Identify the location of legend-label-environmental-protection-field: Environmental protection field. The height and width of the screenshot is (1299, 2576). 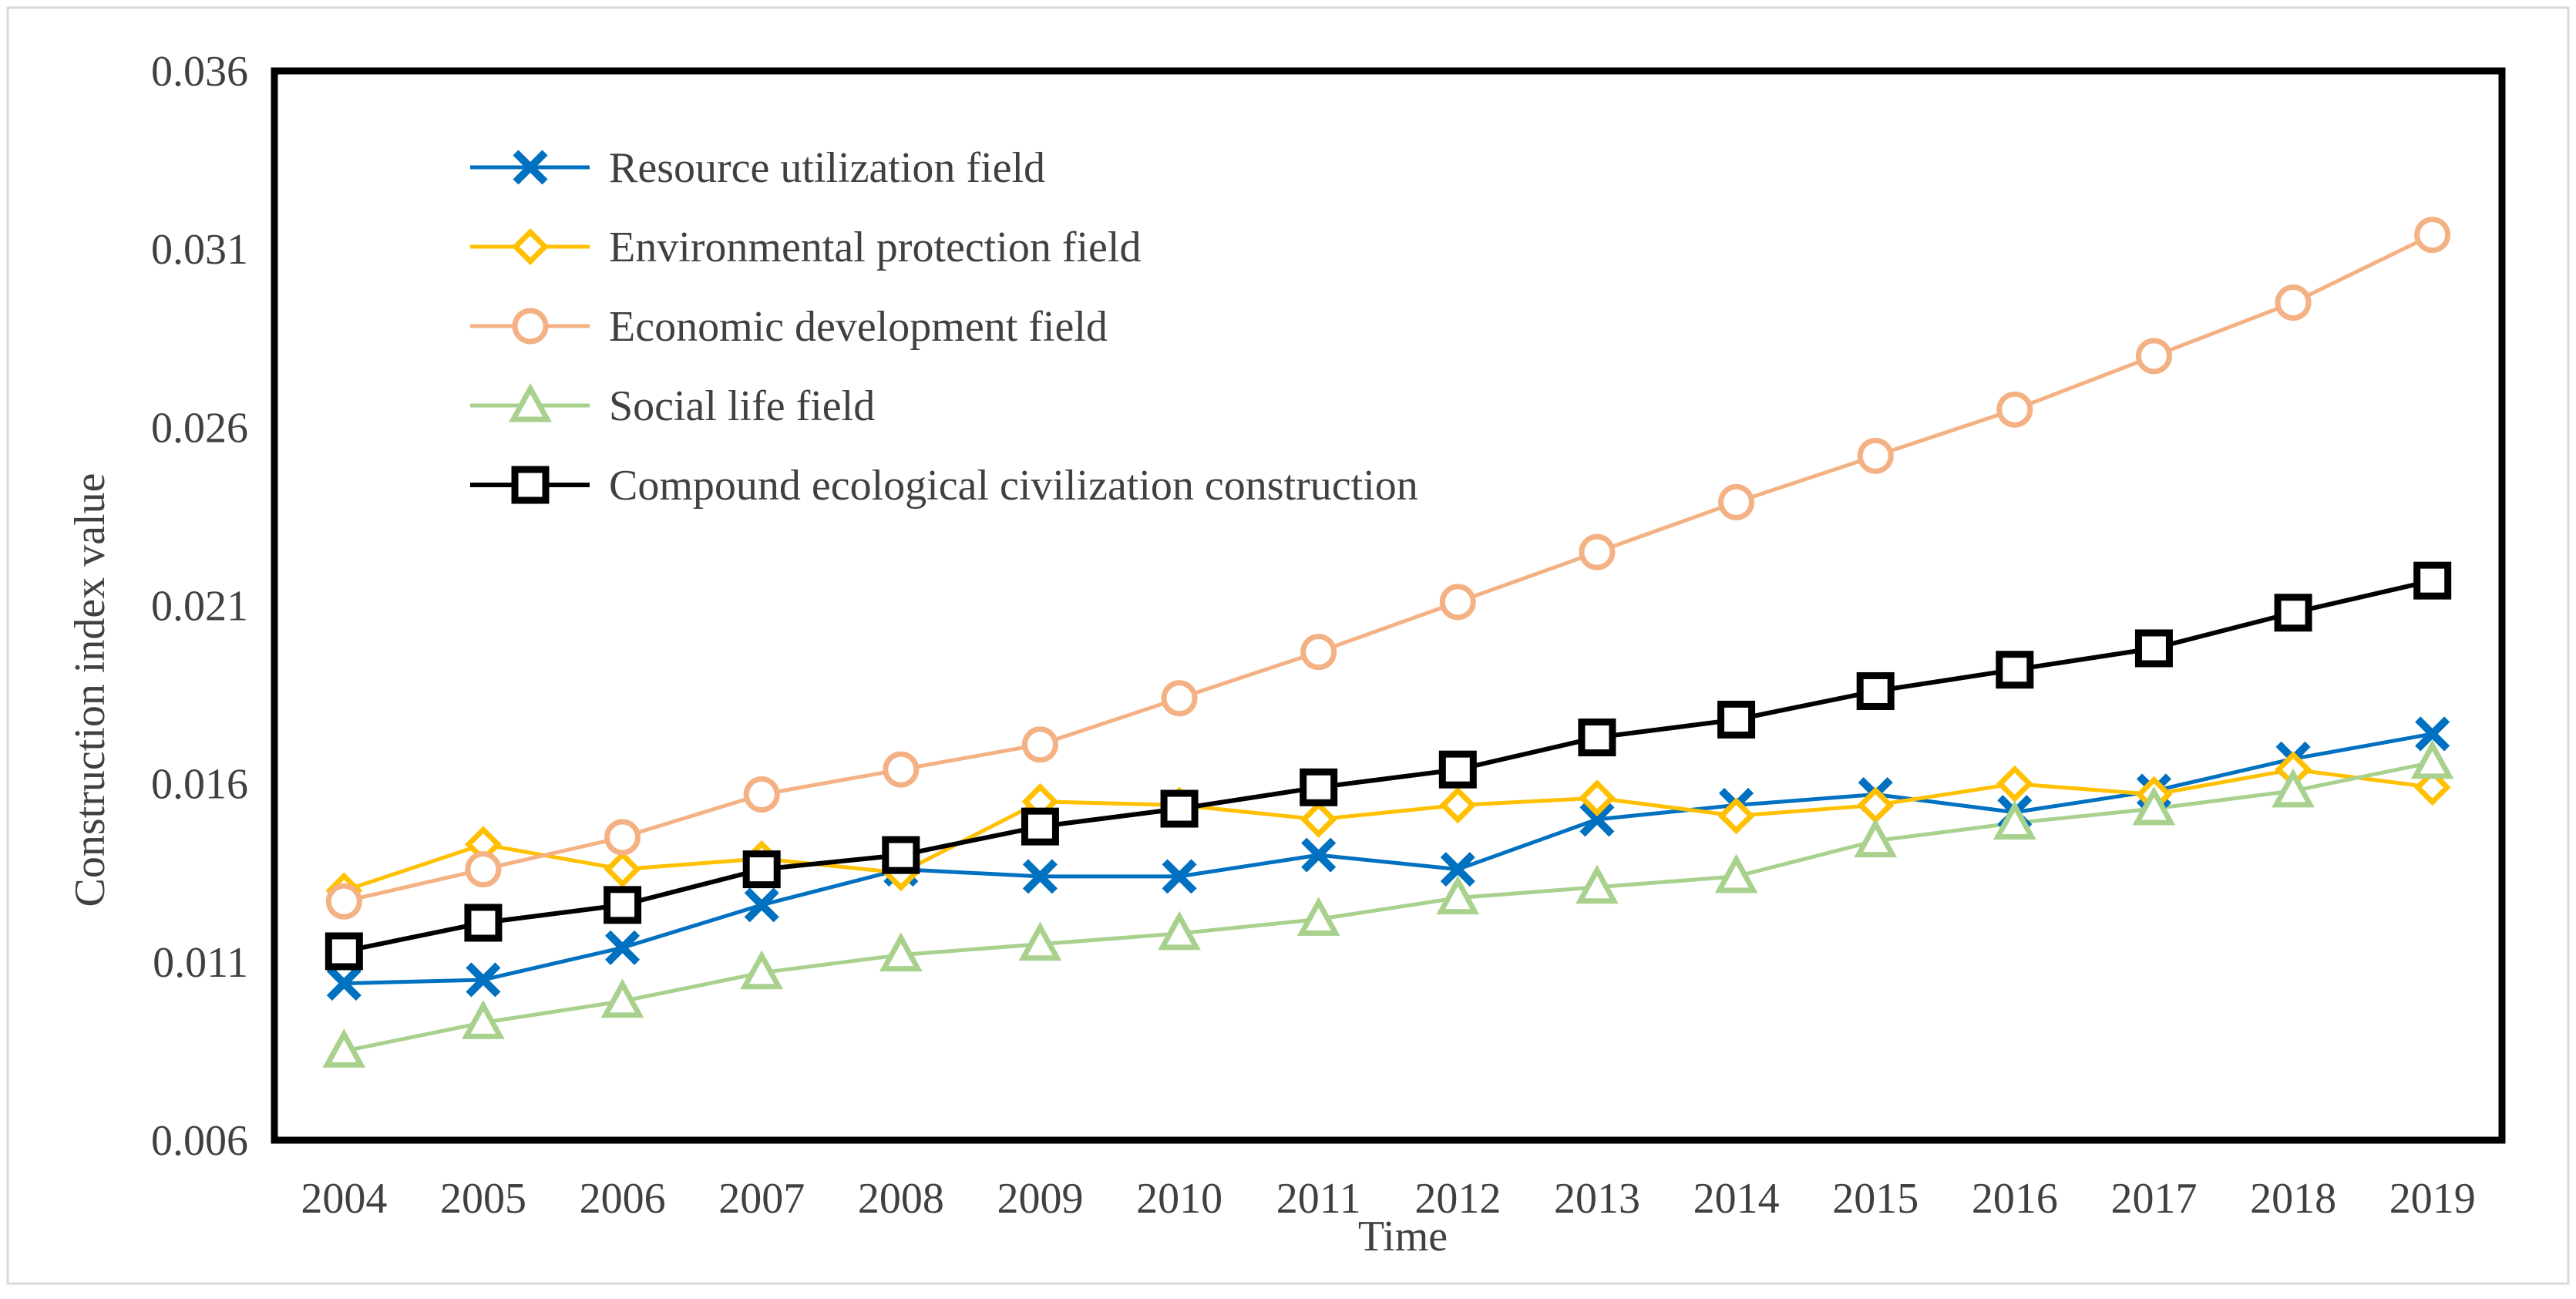
(875, 247).